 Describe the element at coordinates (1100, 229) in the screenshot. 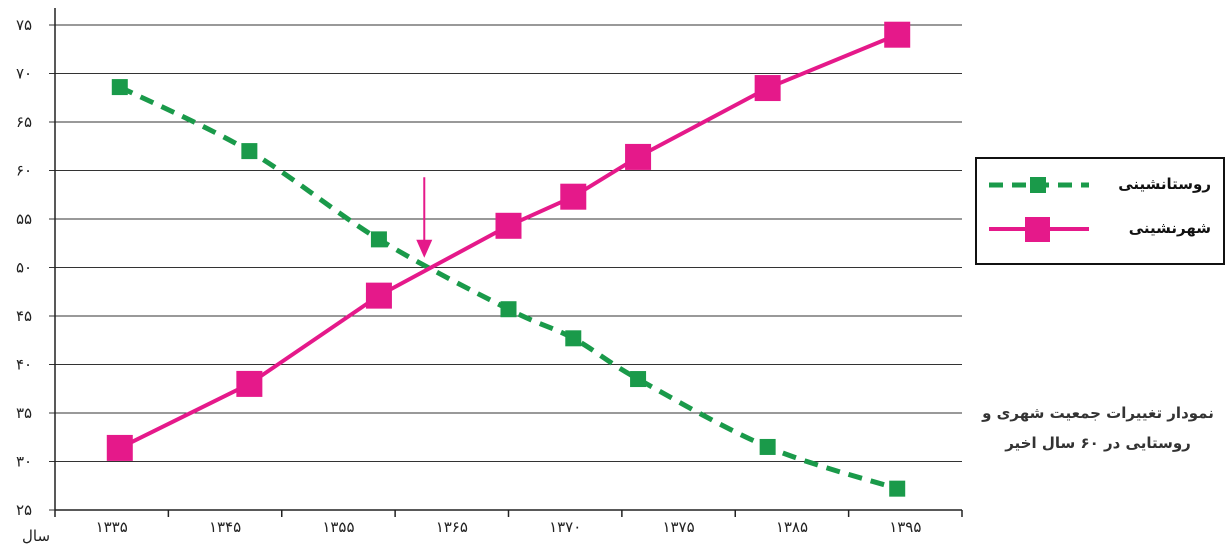

I see `legend-item-urban: شهرنشینی` at that location.